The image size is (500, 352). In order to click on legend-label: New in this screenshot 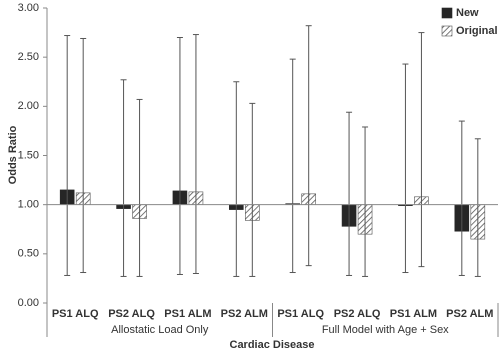, I will do `click(467, 13)`.